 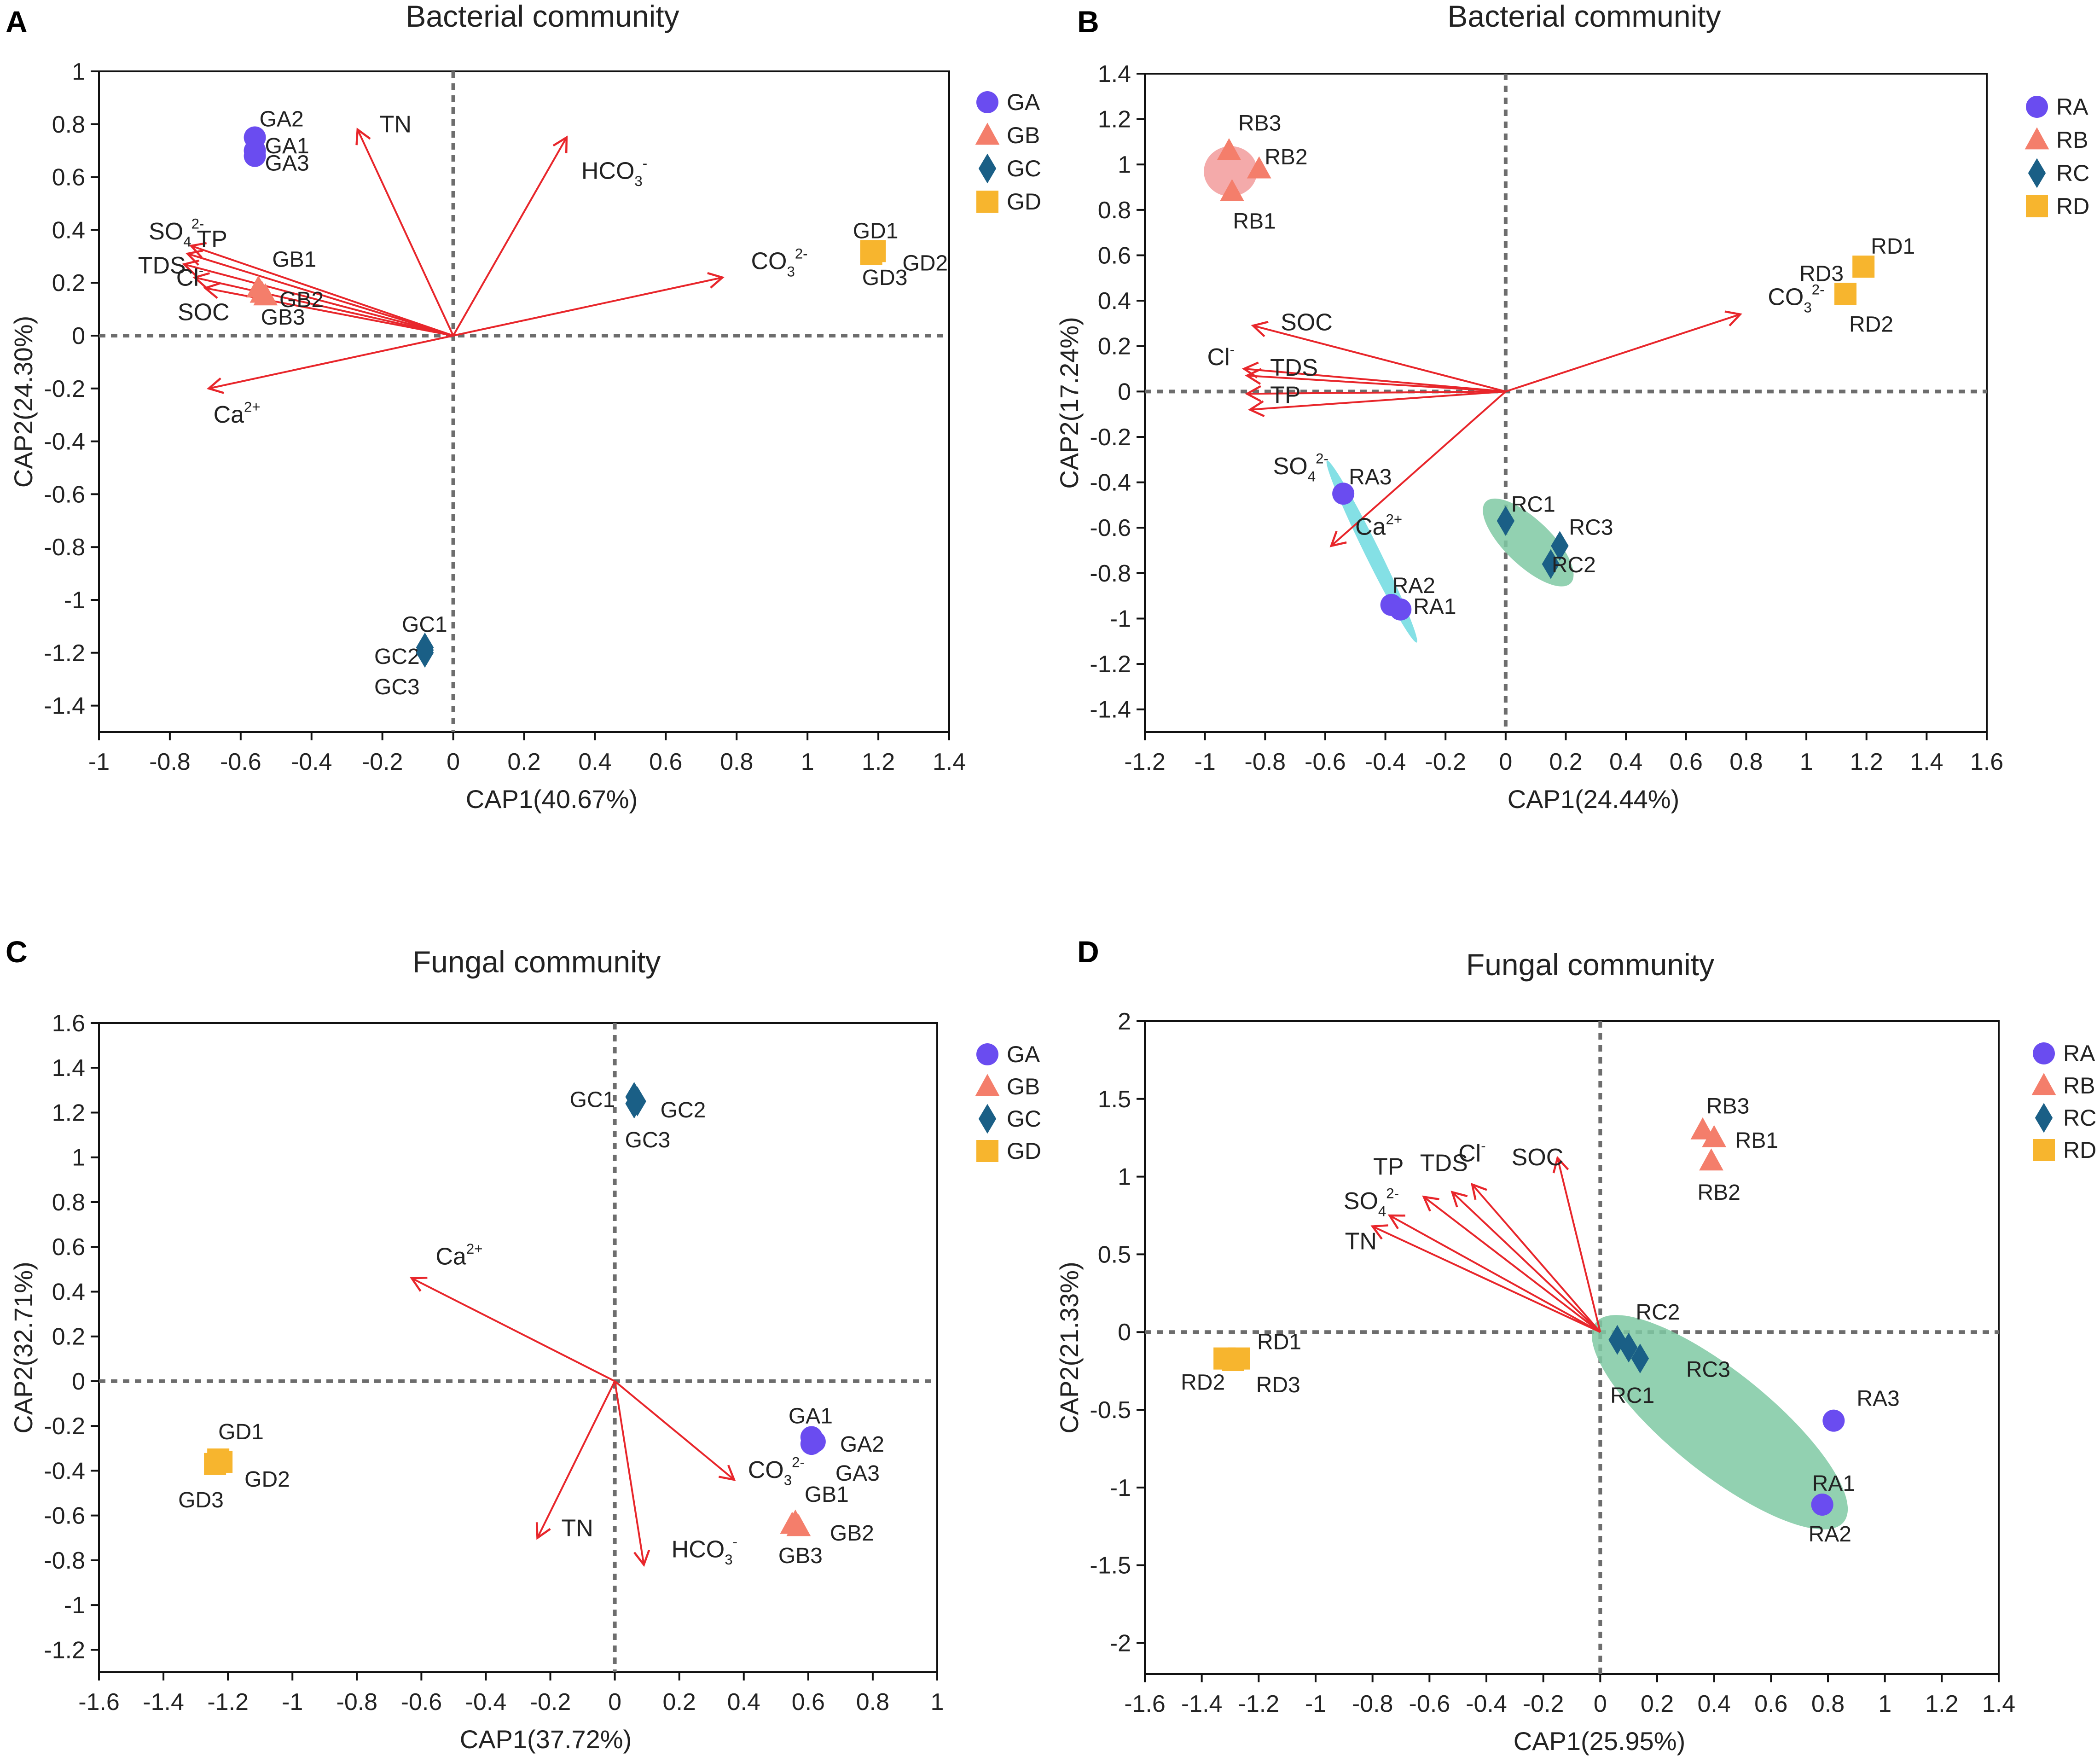 What do you see at coordinates (2072, 173) in the screenshot?
I see `legend-label: RC` at bounding box center [2072, 173].